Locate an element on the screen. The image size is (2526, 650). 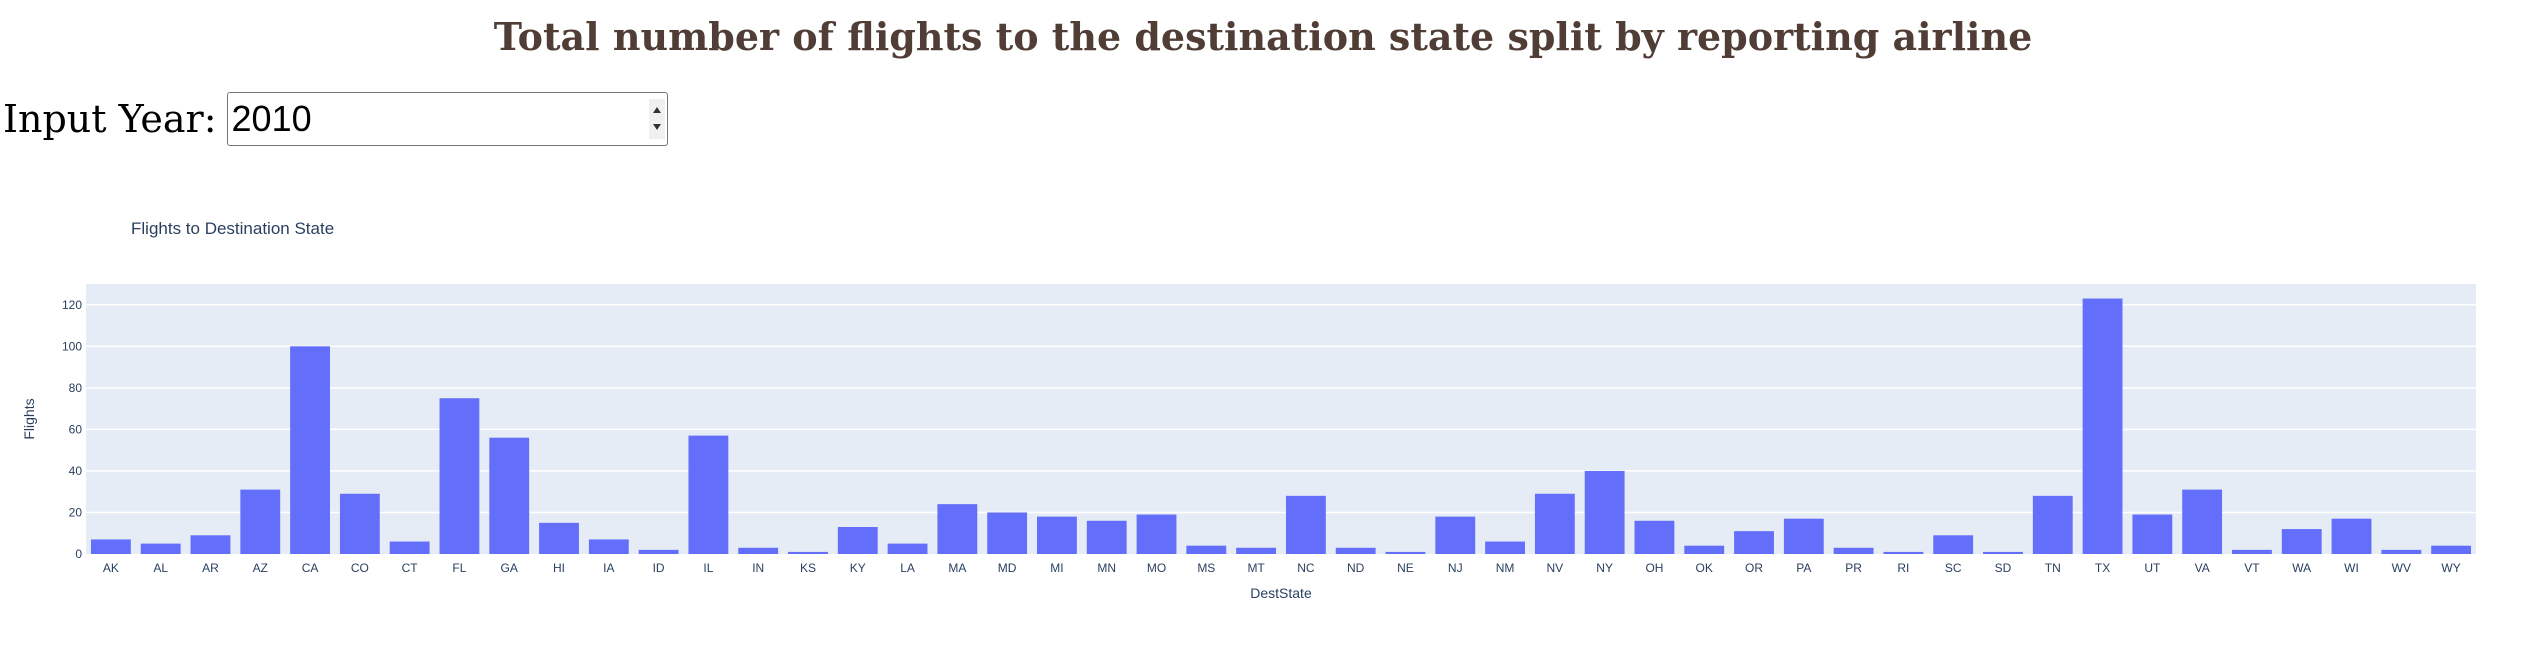
x-tick-label: WY is located at coordinates (2450, 568).